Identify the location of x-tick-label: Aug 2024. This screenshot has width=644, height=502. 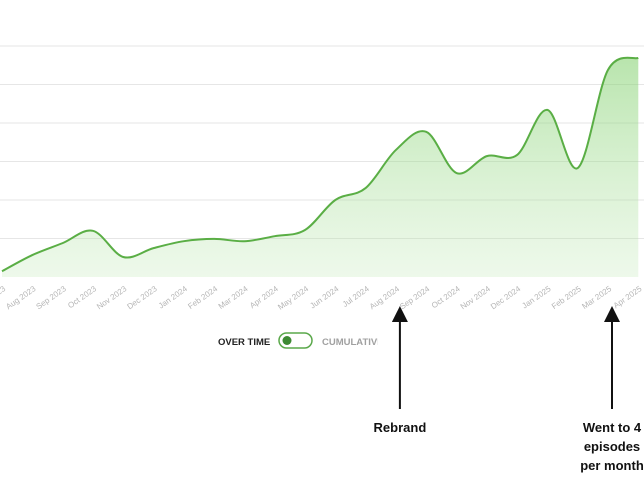
(385, 297).